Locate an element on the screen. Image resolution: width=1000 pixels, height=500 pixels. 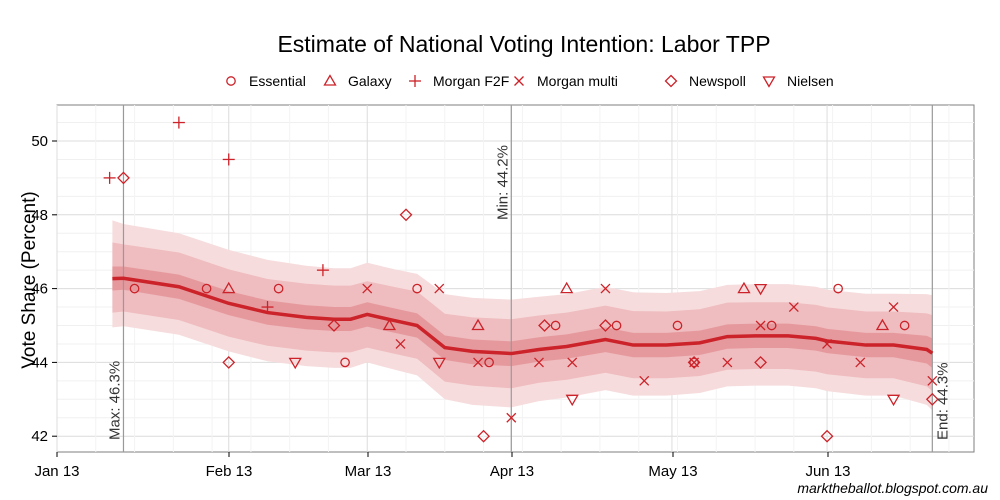
legend-label: Nielsen is located at coordinates (810, 81).